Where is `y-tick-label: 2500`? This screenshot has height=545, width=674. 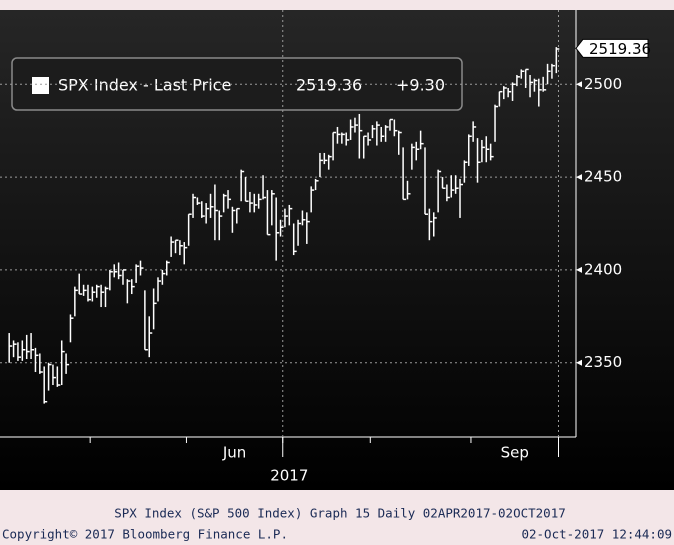
y-tick-label: 2500 is located at coordinates (603, 84).